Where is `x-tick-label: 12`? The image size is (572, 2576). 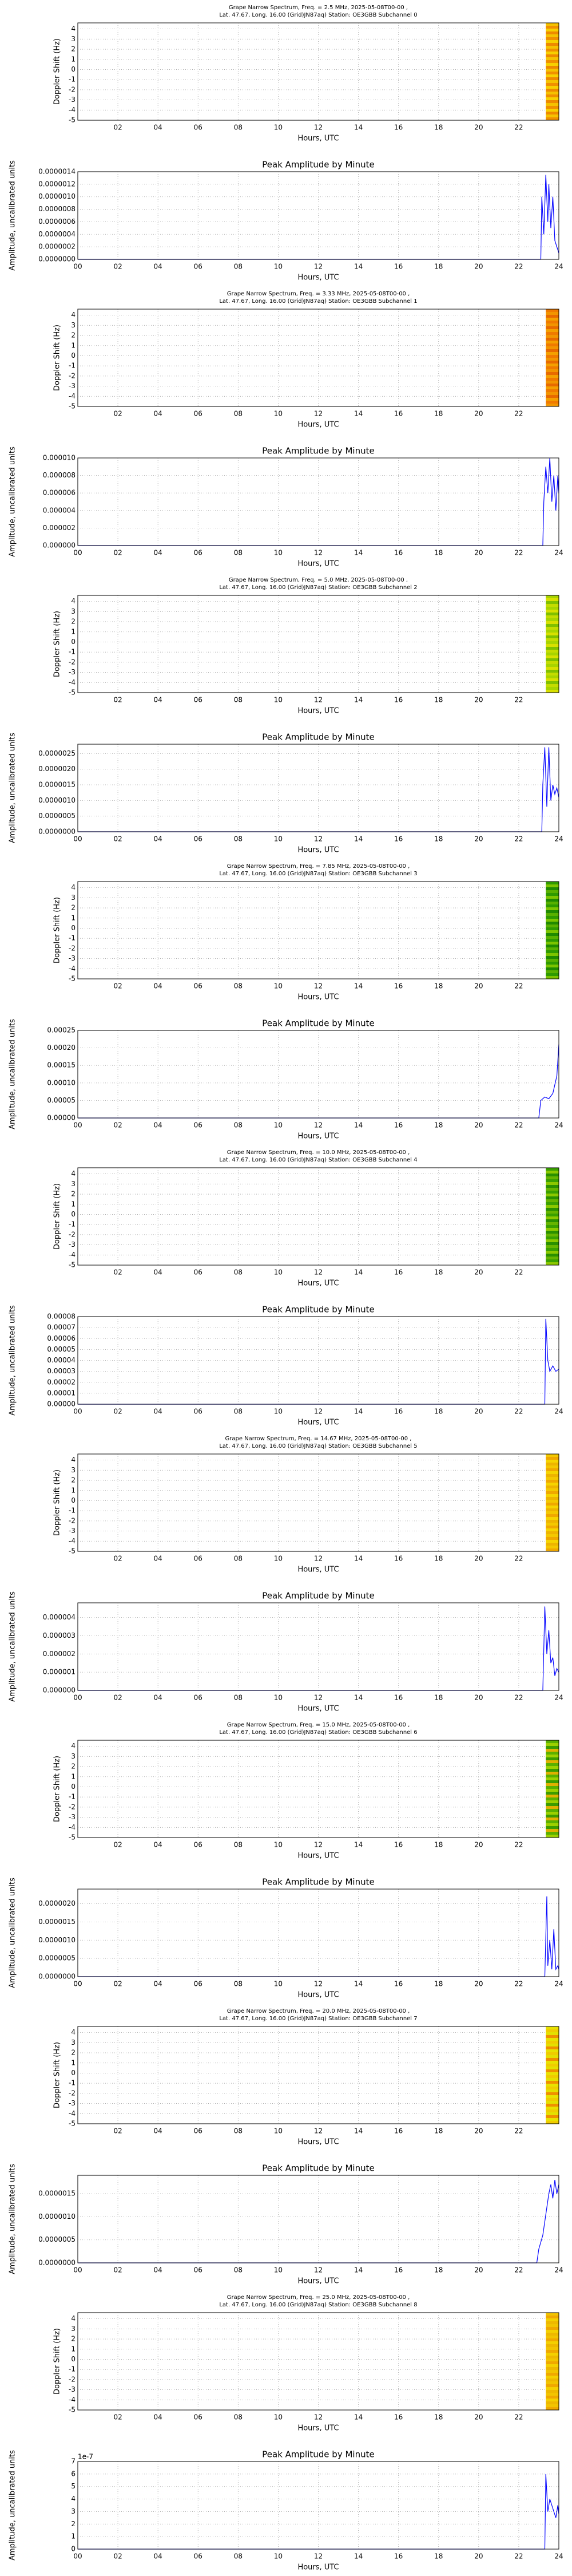
x-tick-label: 12 is located at coordinates (318, 2557).